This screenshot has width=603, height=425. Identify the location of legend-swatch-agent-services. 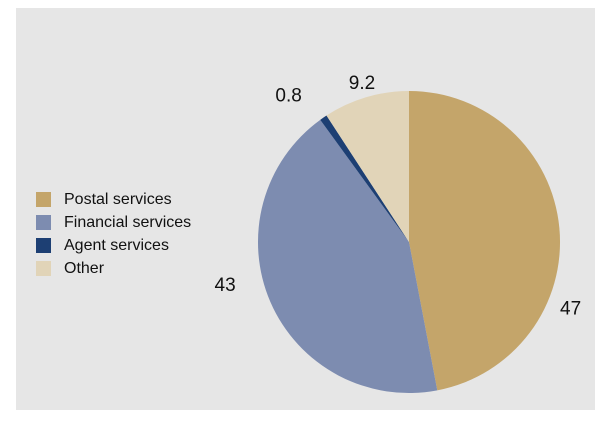
(43, 245).